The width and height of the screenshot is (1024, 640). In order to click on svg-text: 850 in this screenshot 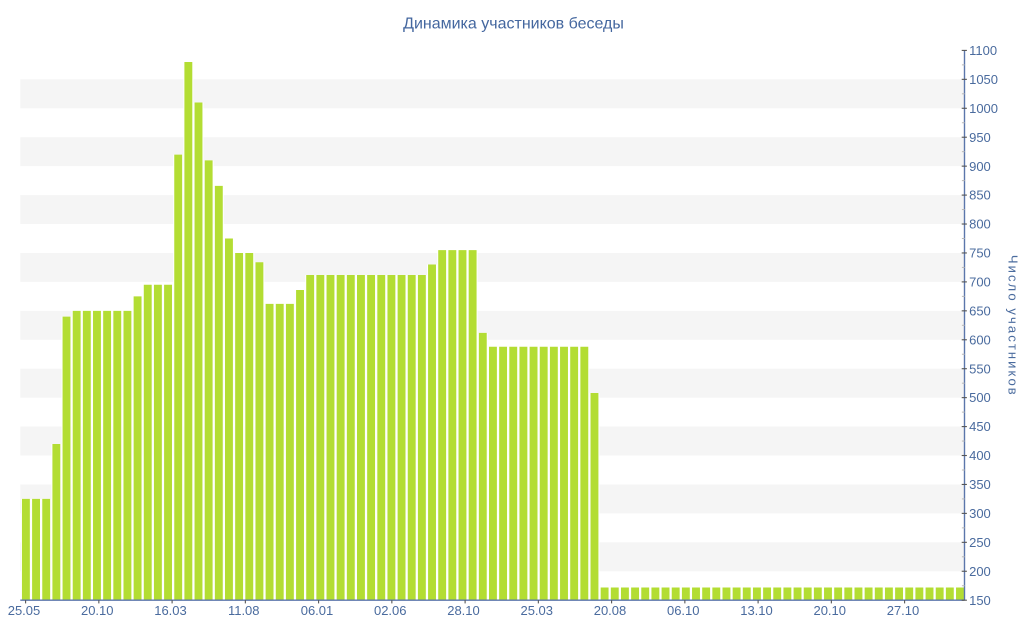, I will do `click(980, 195)`.